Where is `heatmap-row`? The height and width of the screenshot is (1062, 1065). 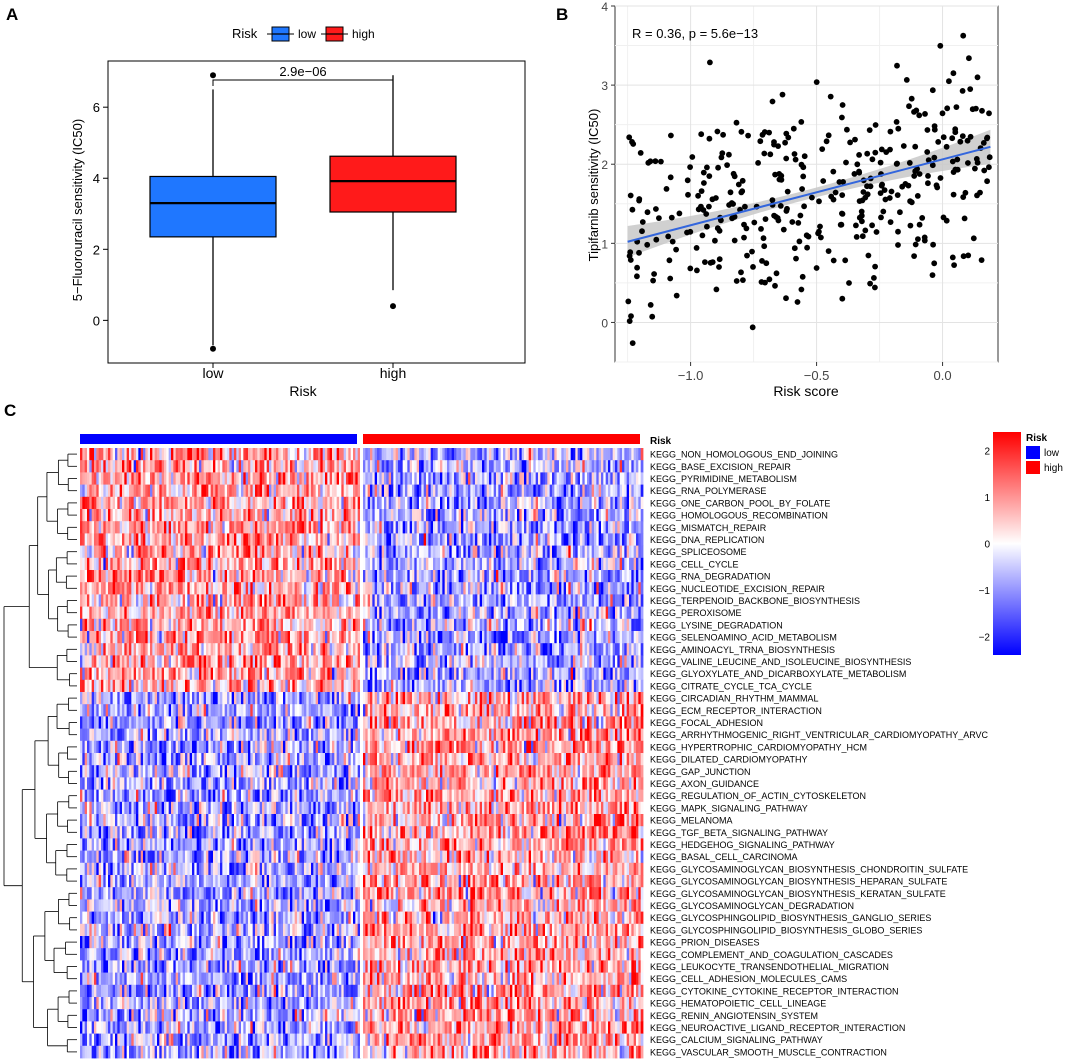 heatmap-row is located at coordinates (362, 552).